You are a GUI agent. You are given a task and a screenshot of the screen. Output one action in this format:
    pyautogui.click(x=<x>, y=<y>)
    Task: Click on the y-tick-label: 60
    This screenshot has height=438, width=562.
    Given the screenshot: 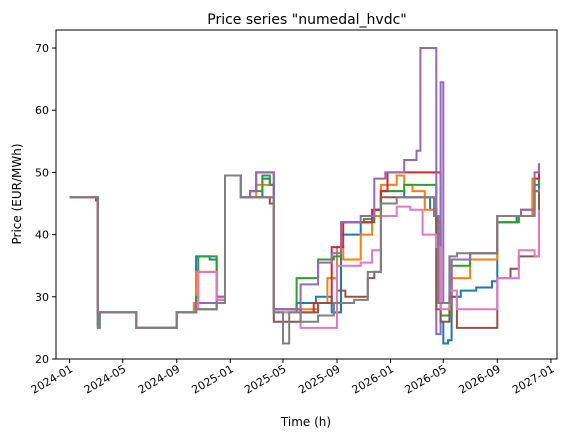 What is the action you would take?
    pyautogui.click(x=42, y=110)
    